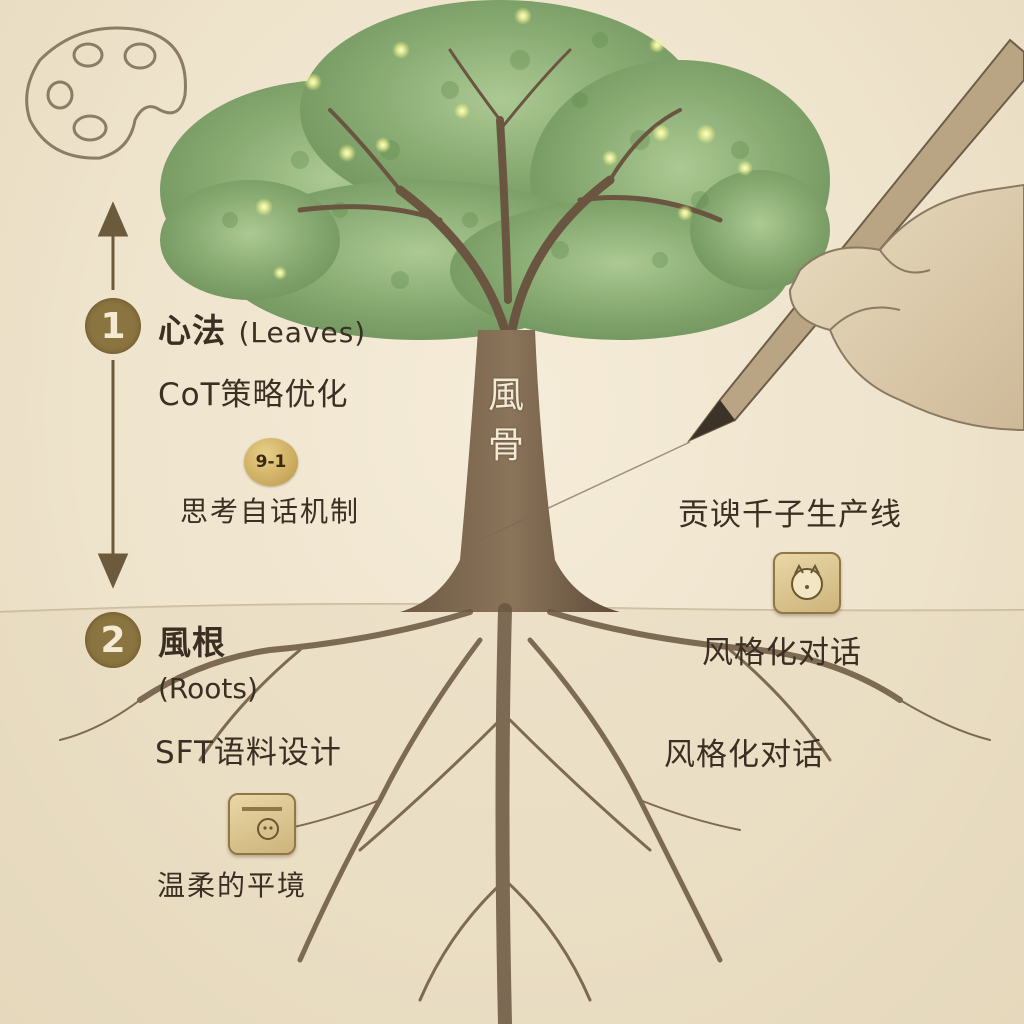  What do you see at coordinates (790, 515) in the screenshot?
I see `right-item-production: 贡谀千子生产线` at bounding box center [790, 515].